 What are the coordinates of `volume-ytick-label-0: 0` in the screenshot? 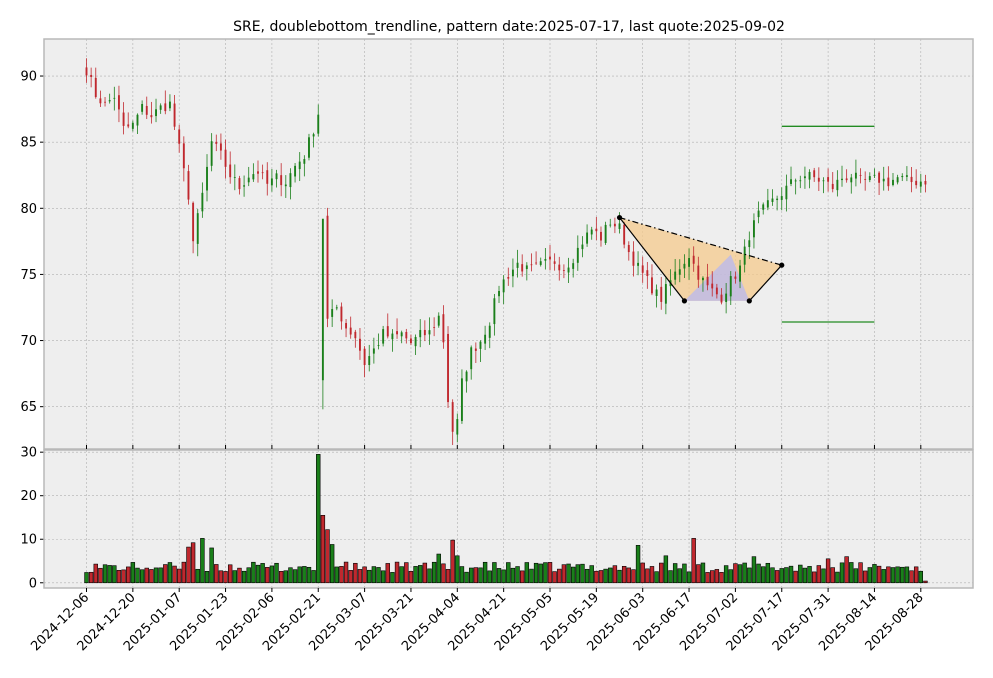 It's located at (33, 583).